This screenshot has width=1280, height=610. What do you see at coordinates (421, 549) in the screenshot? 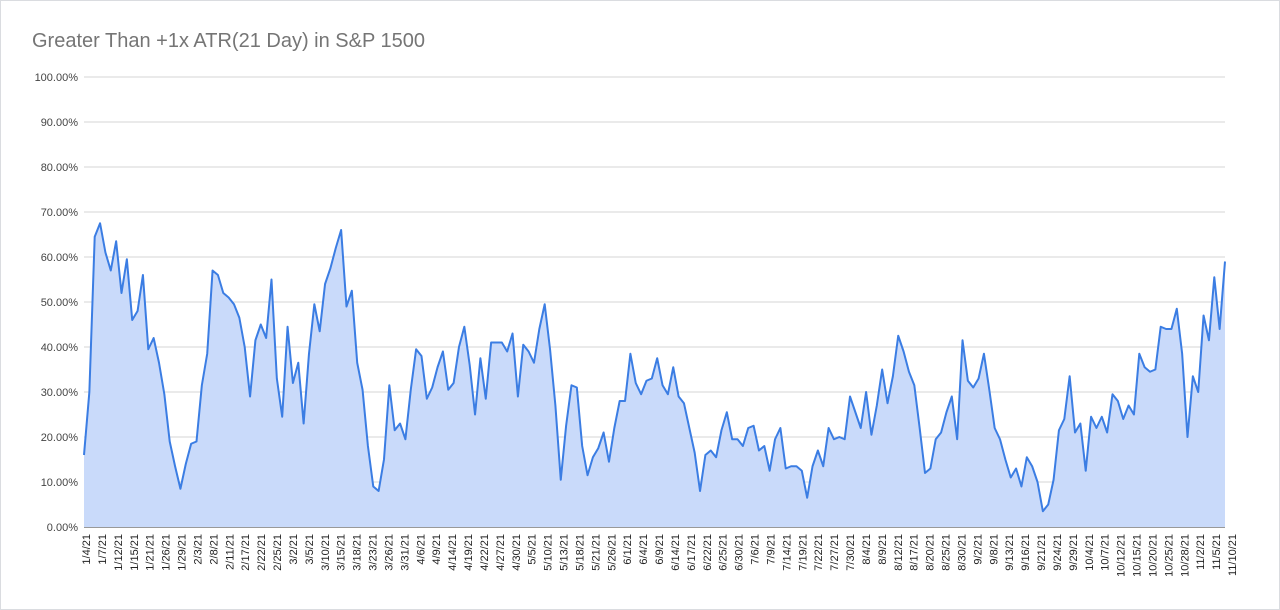
I see `x-tick-label: 4/6/21` at bounding box center [421, 549].